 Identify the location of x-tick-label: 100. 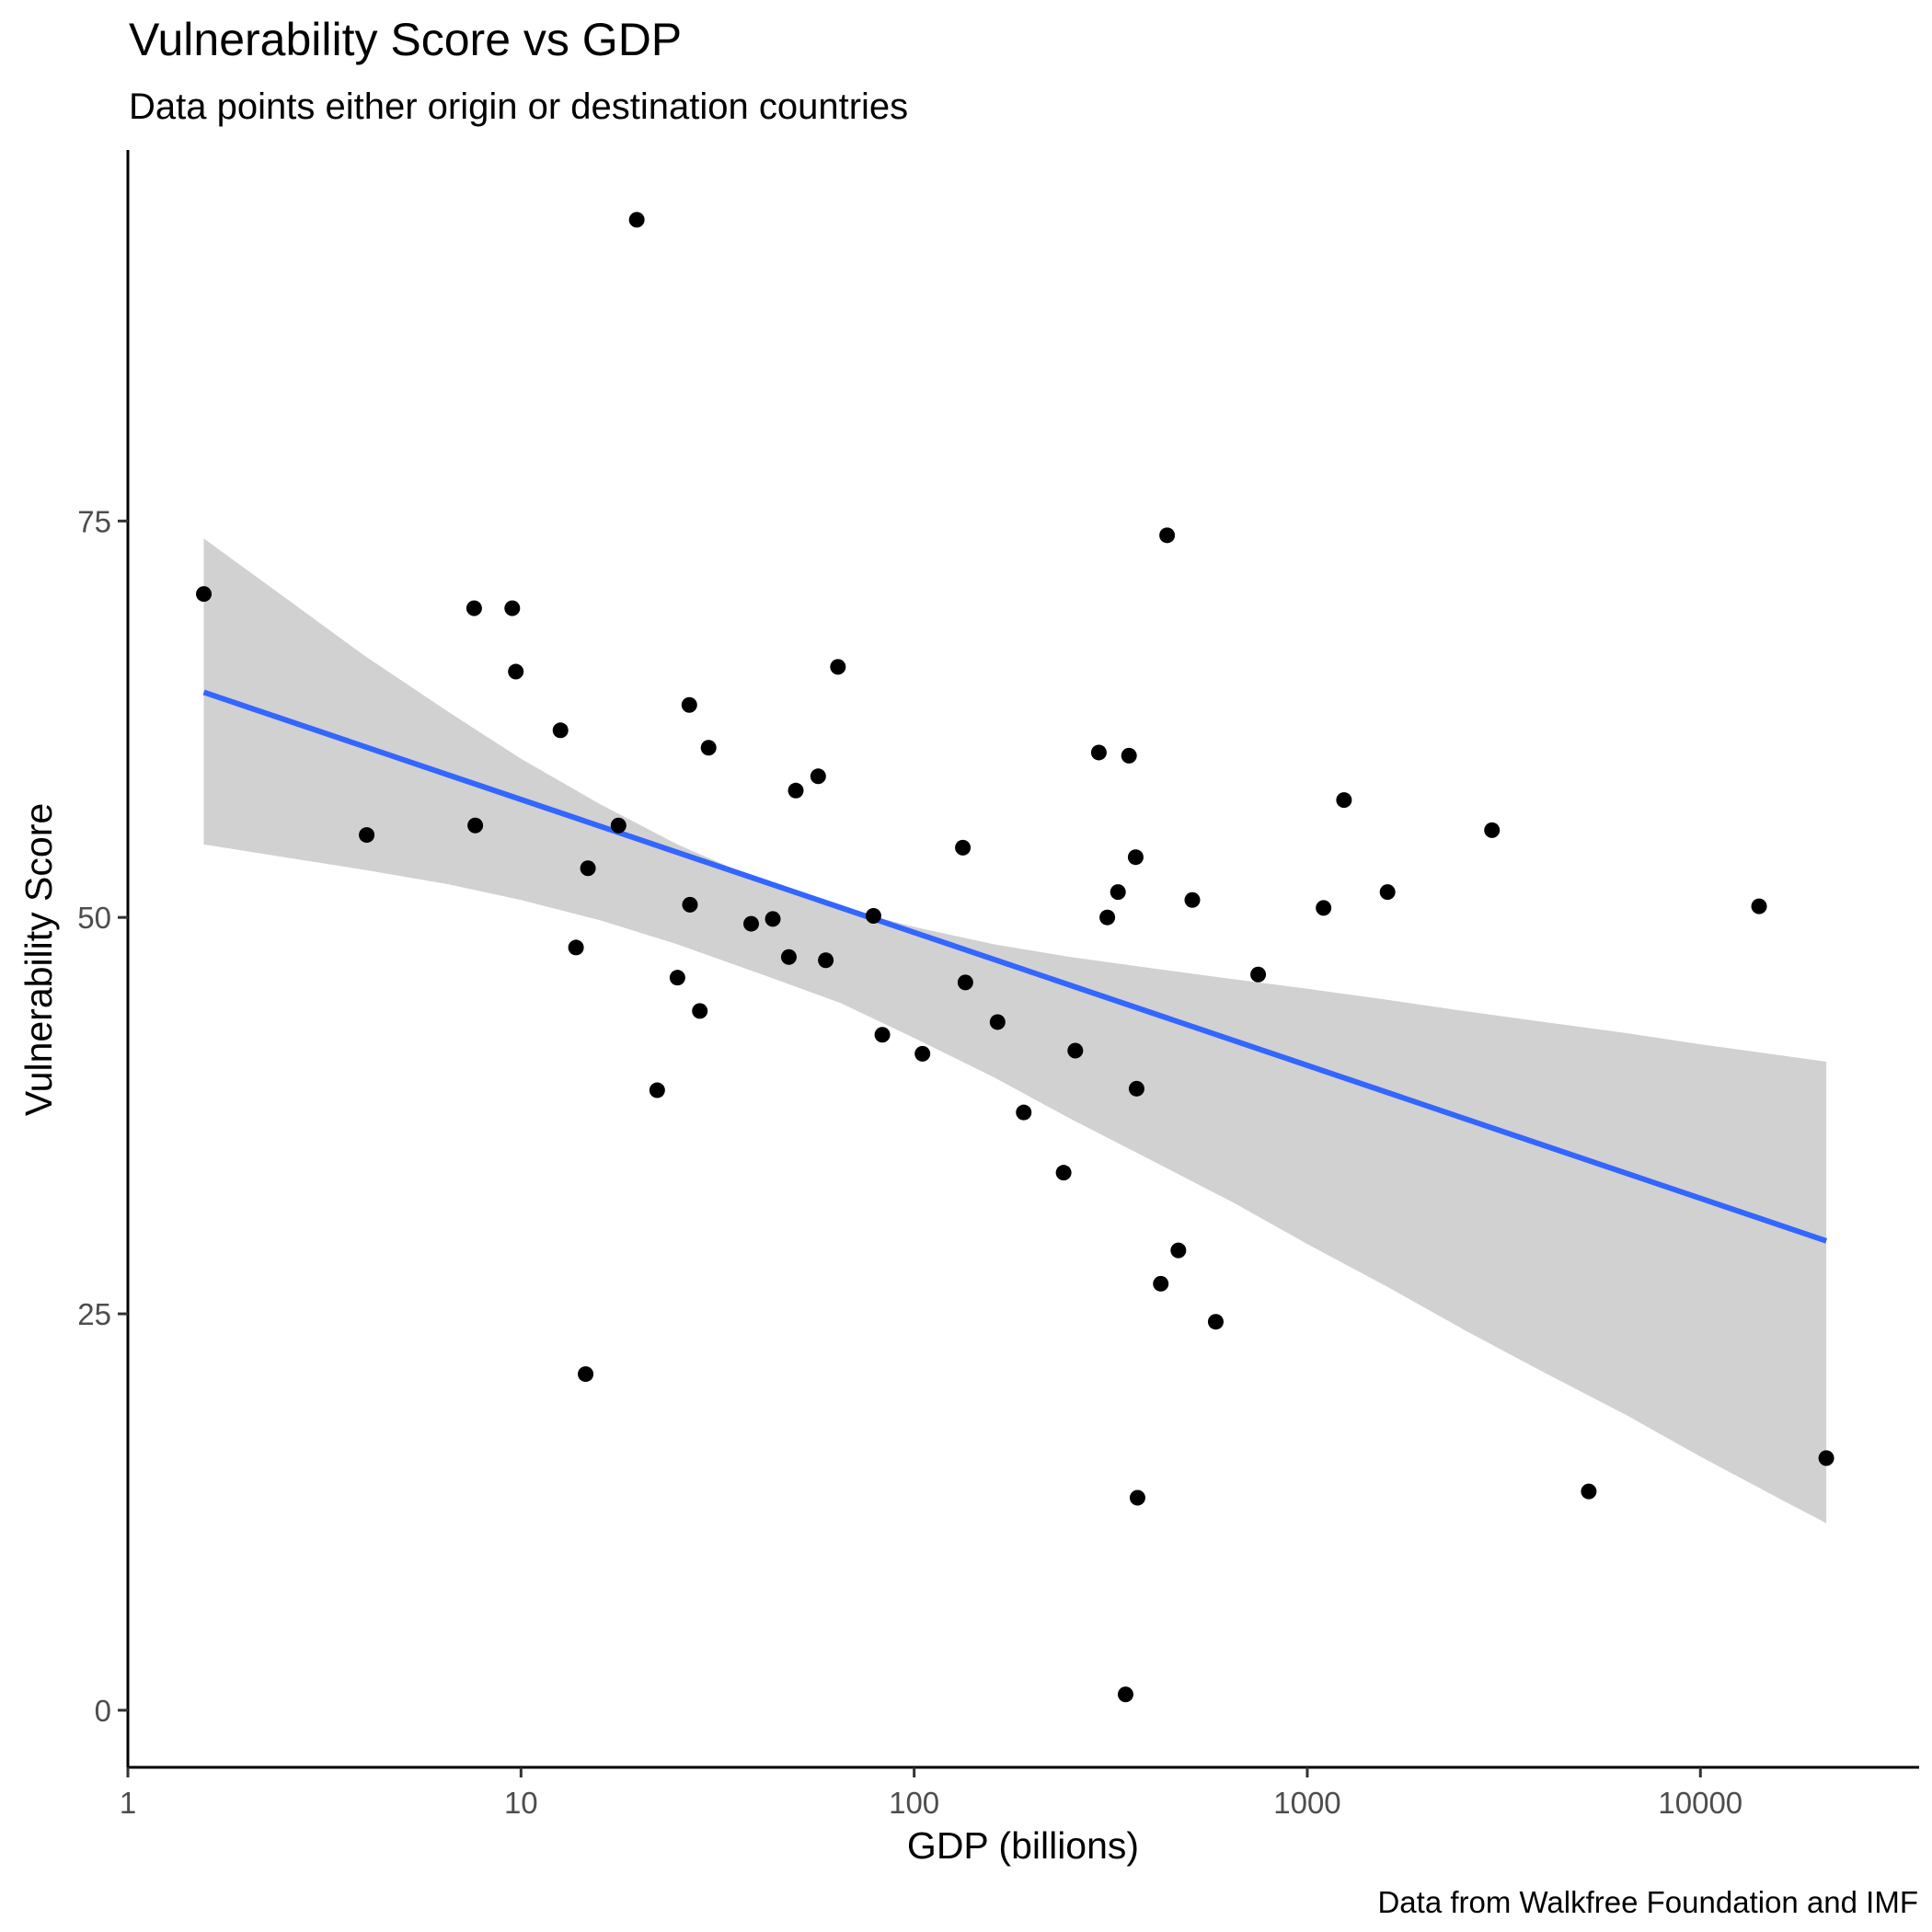
(914, 1803).